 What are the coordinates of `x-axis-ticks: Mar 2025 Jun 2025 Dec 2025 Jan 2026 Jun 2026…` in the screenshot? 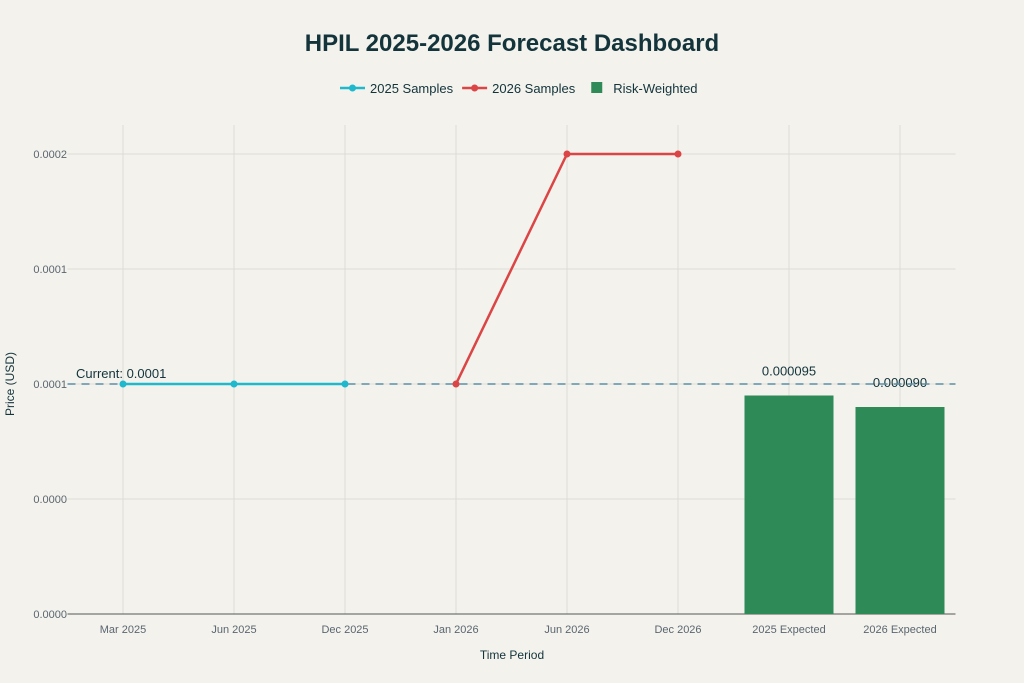 It's located at (518, 630).